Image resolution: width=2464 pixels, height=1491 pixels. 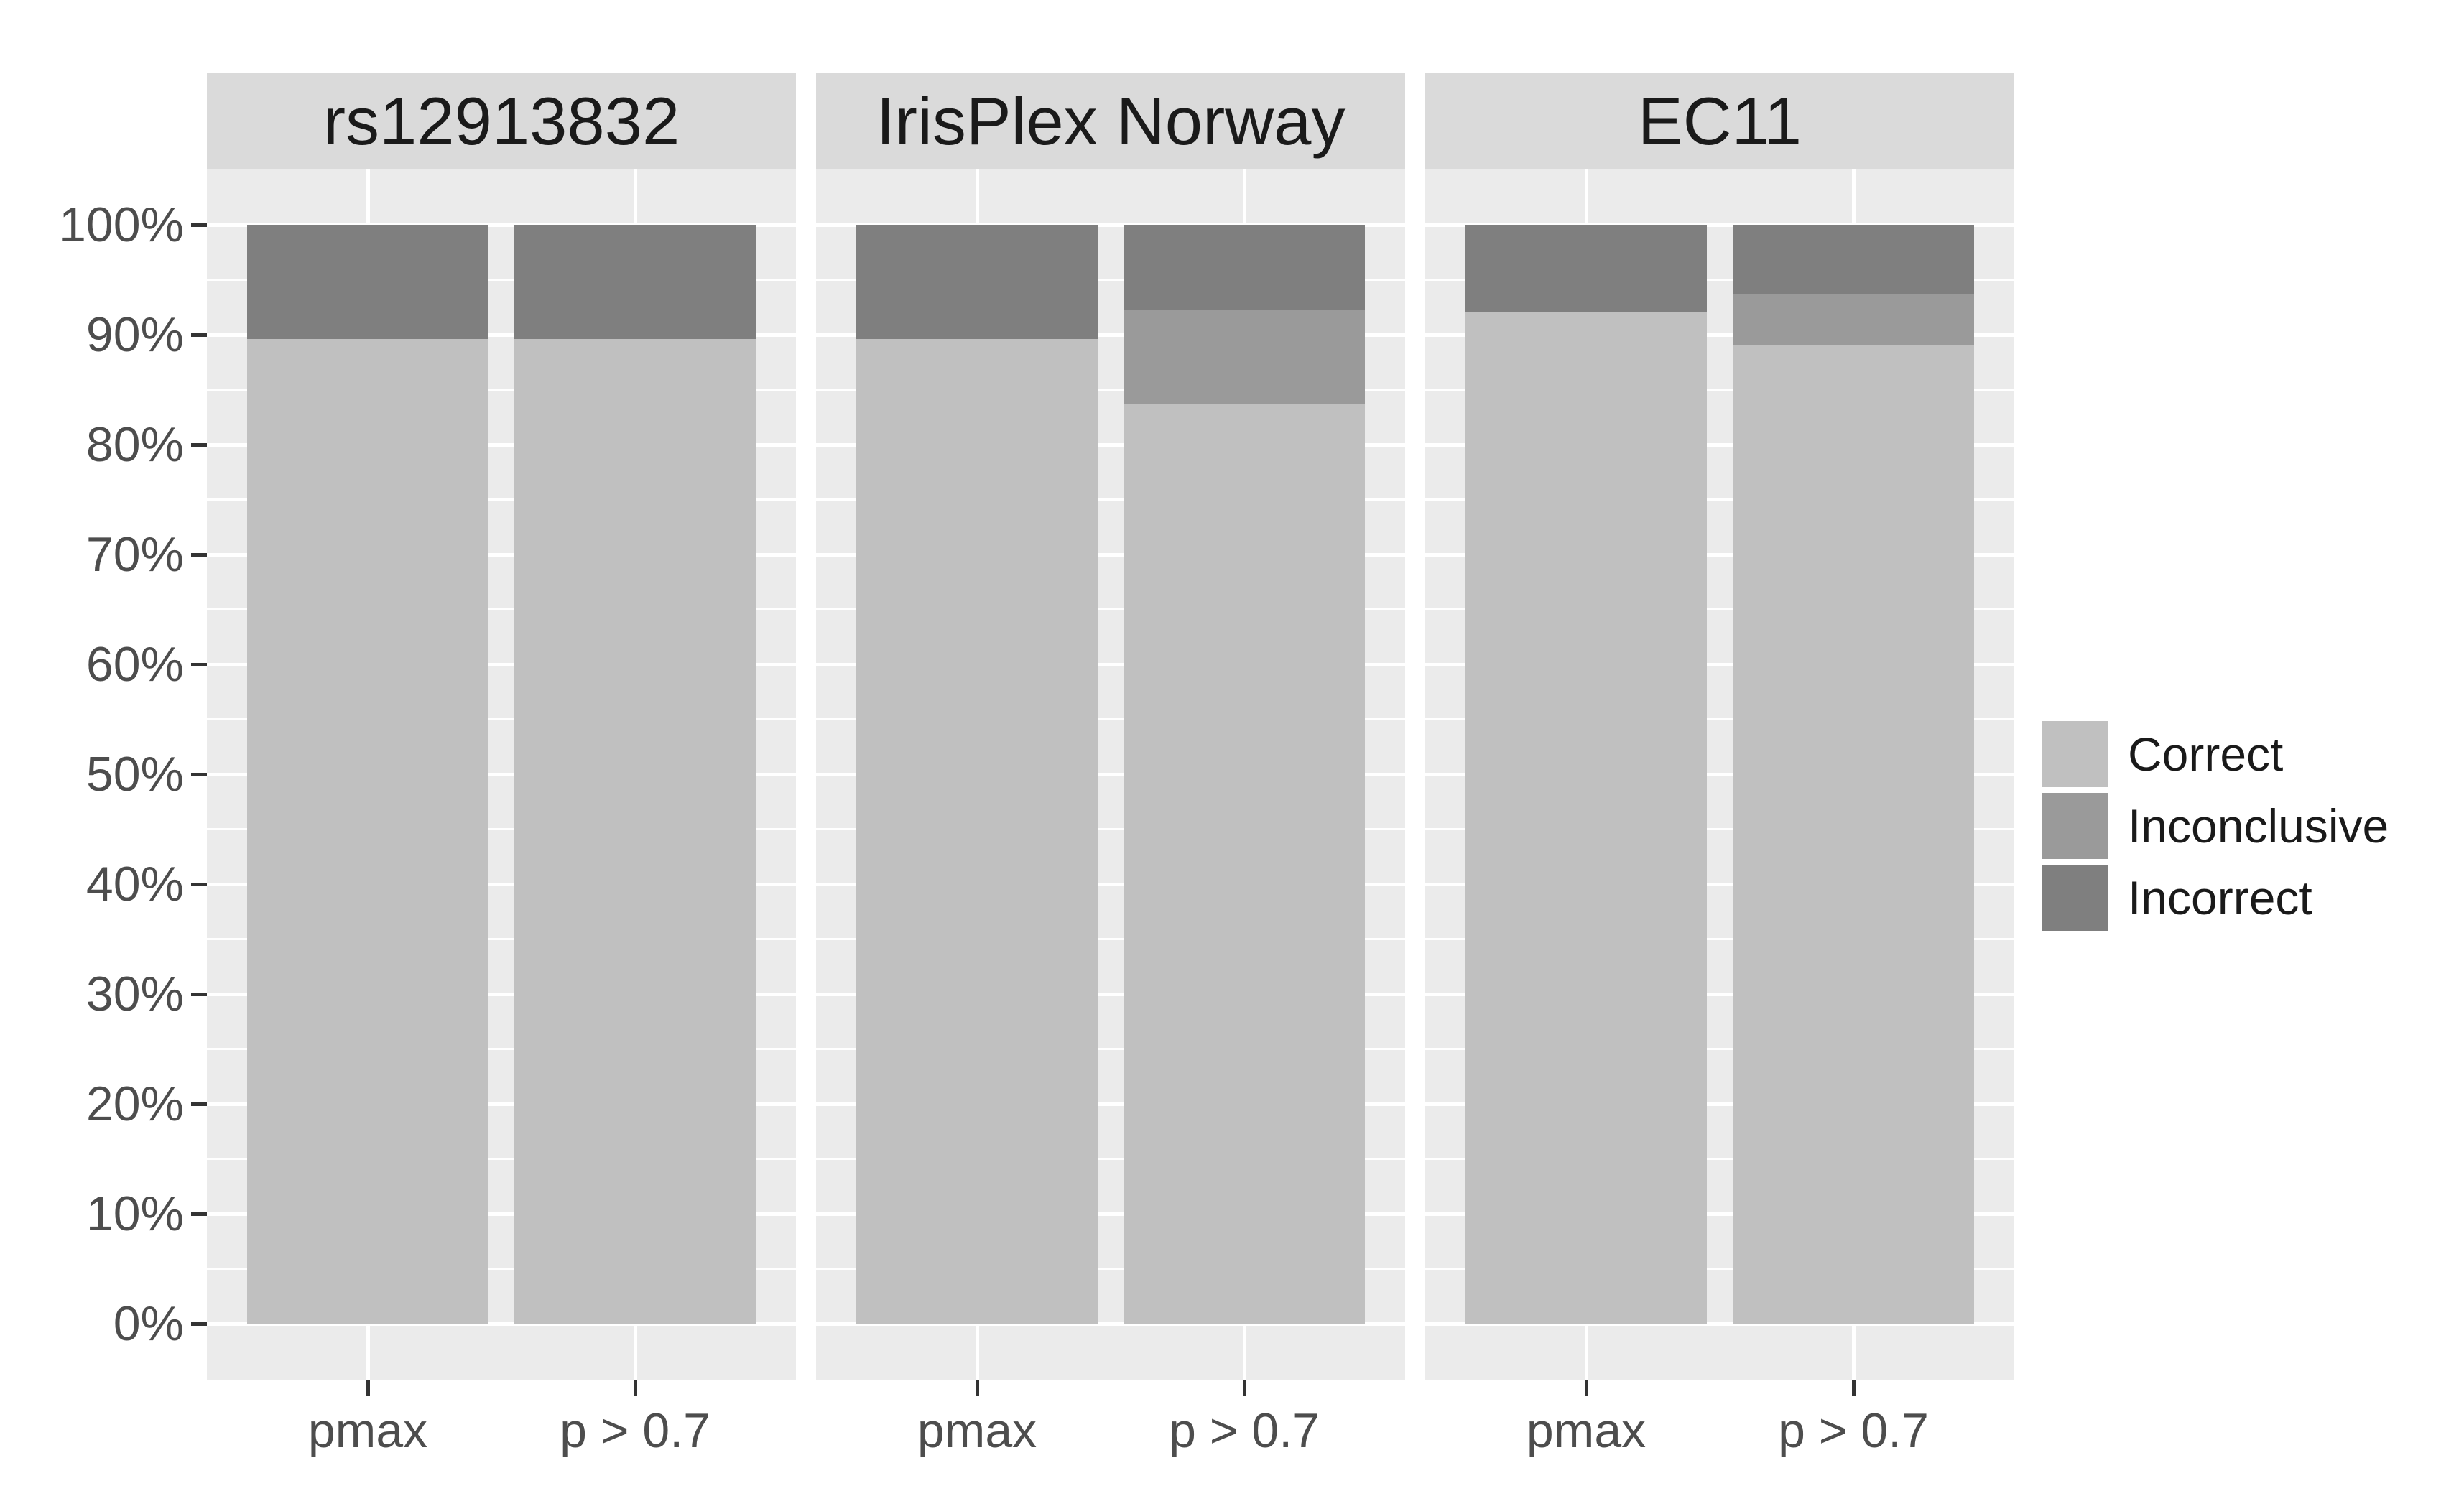 I want to click on legend-label: Inconclusive, so click(x=2258, y=826).